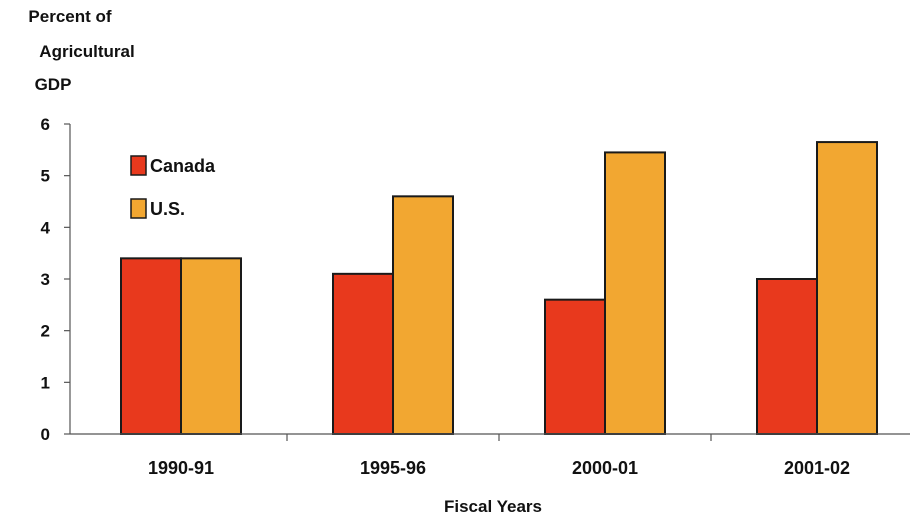  I want to click on category-label: 1995-96, so click(393, 468).